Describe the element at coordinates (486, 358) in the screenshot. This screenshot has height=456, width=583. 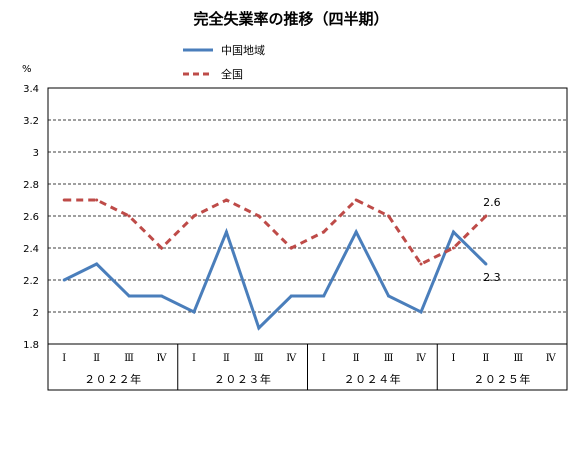
I see `x-tick-label-13: Ⅱ` at that location.